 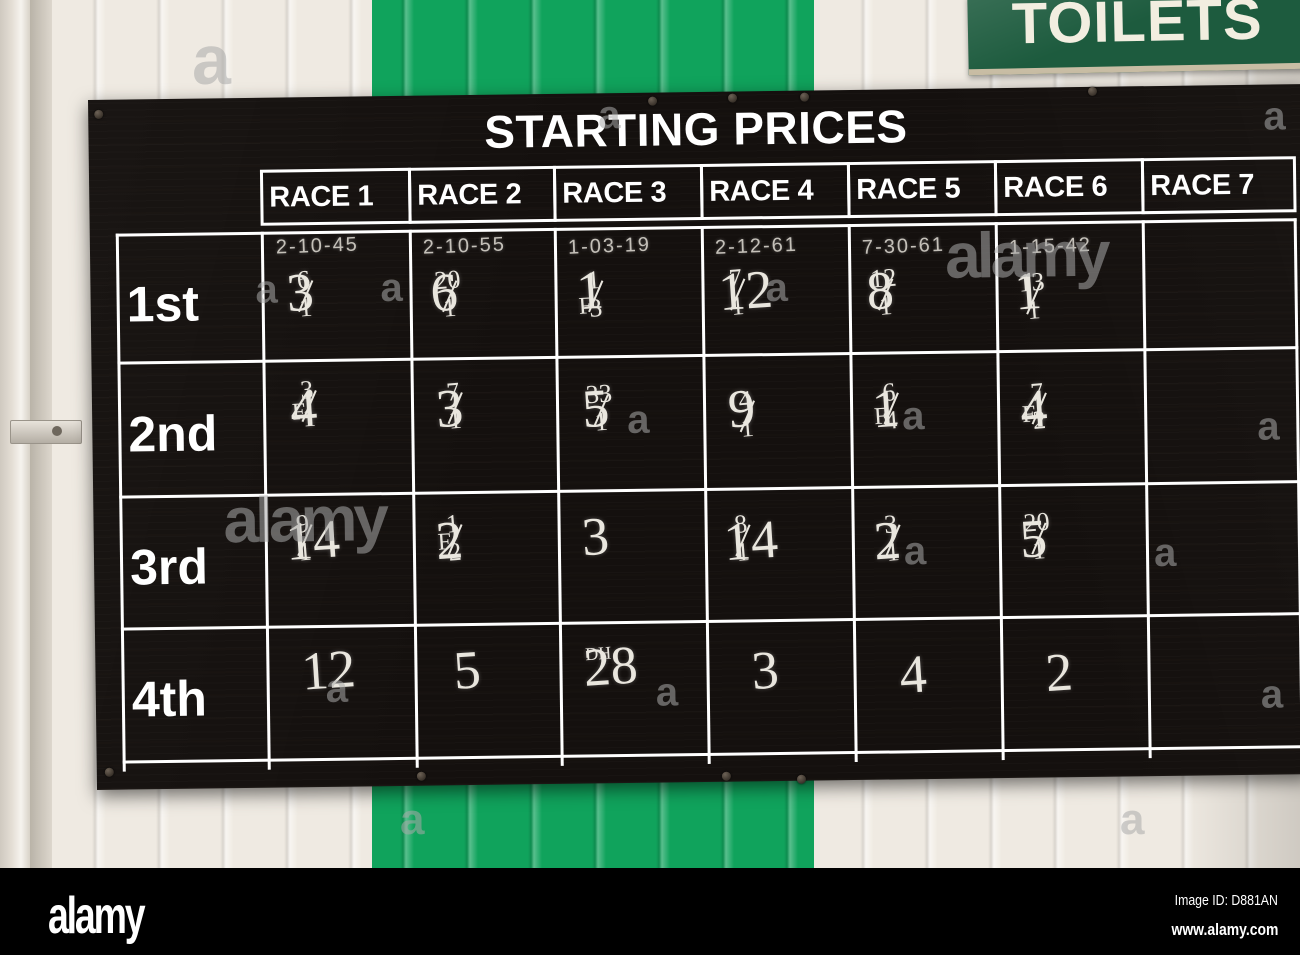 I want to click on column-header-race-7: RACE 7, so click(x=1218, y=185).